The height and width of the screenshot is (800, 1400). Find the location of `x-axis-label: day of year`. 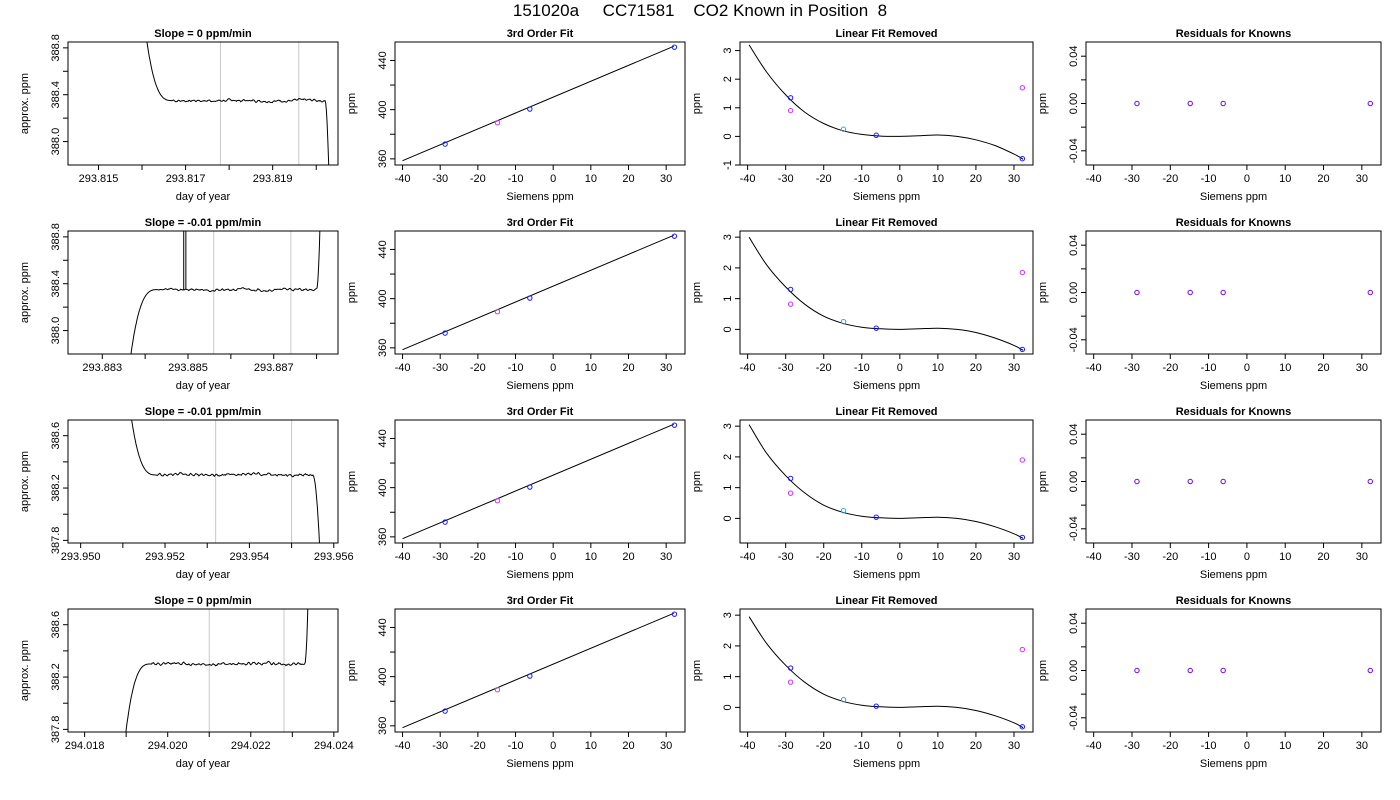

x-axis-label: day of year is located at coordinates (203, 197).